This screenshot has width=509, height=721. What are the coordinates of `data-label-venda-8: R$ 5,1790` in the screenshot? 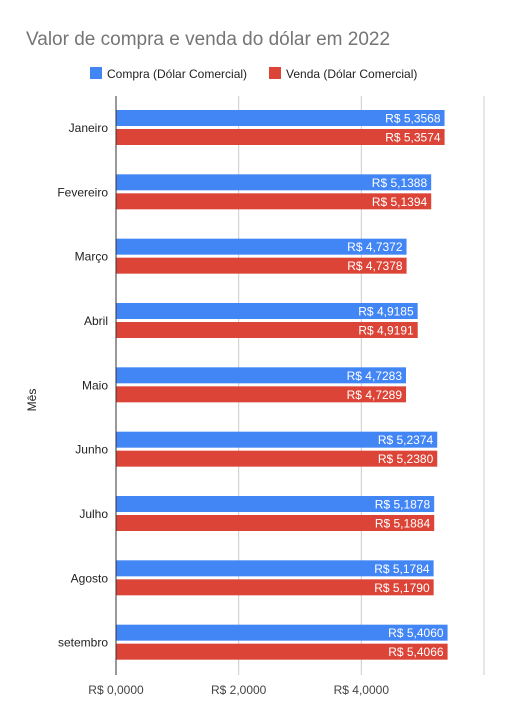 It's located at (402, 588).